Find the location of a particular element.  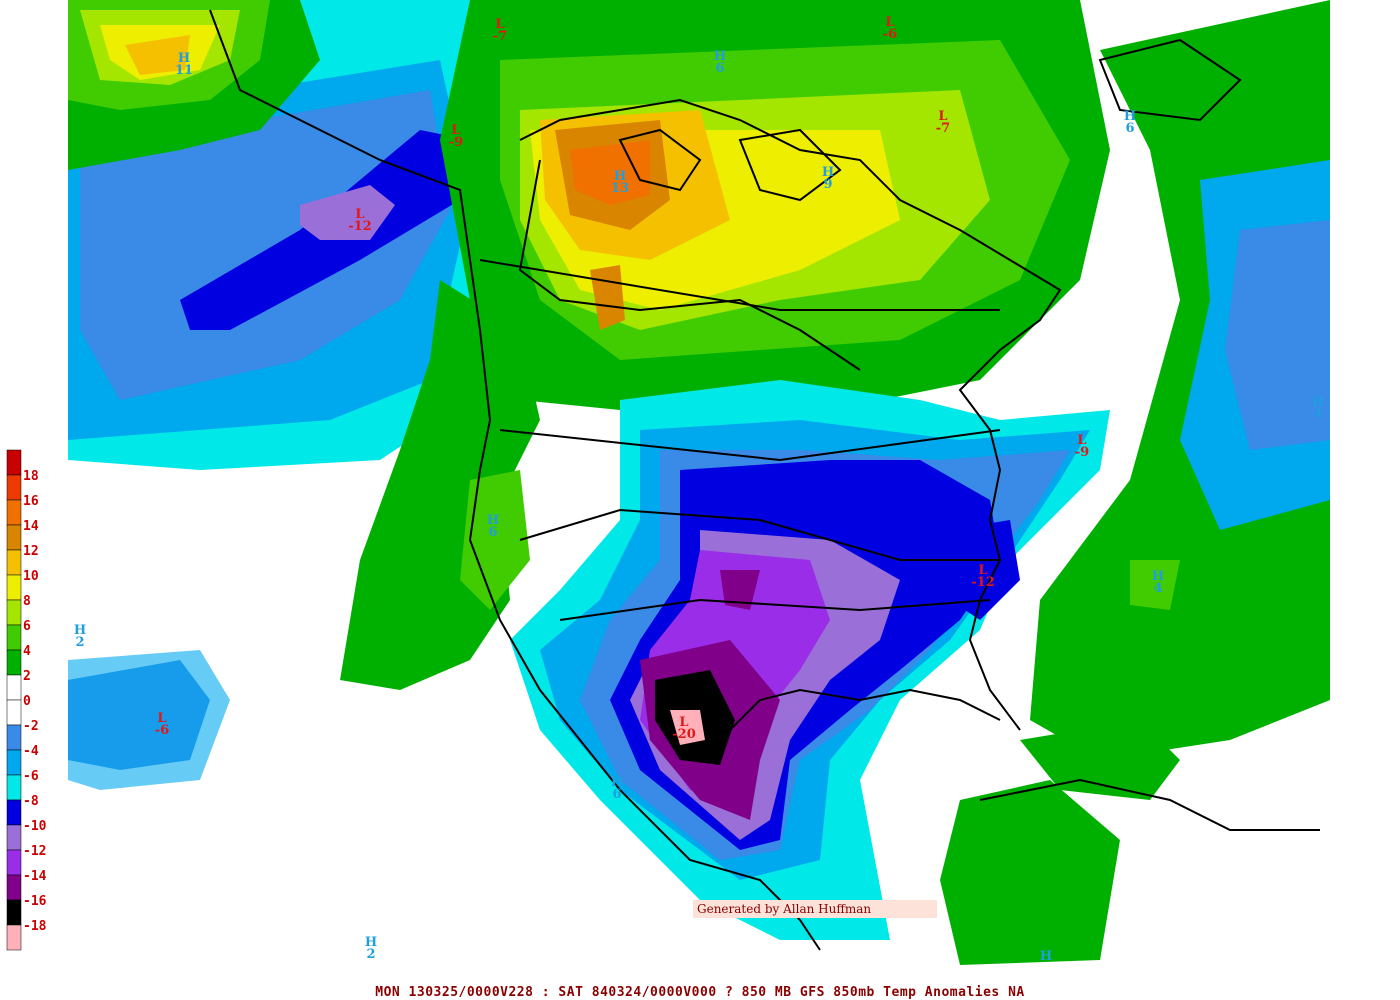

pressure-center-value: 13 is located at coordinates (620, 188).